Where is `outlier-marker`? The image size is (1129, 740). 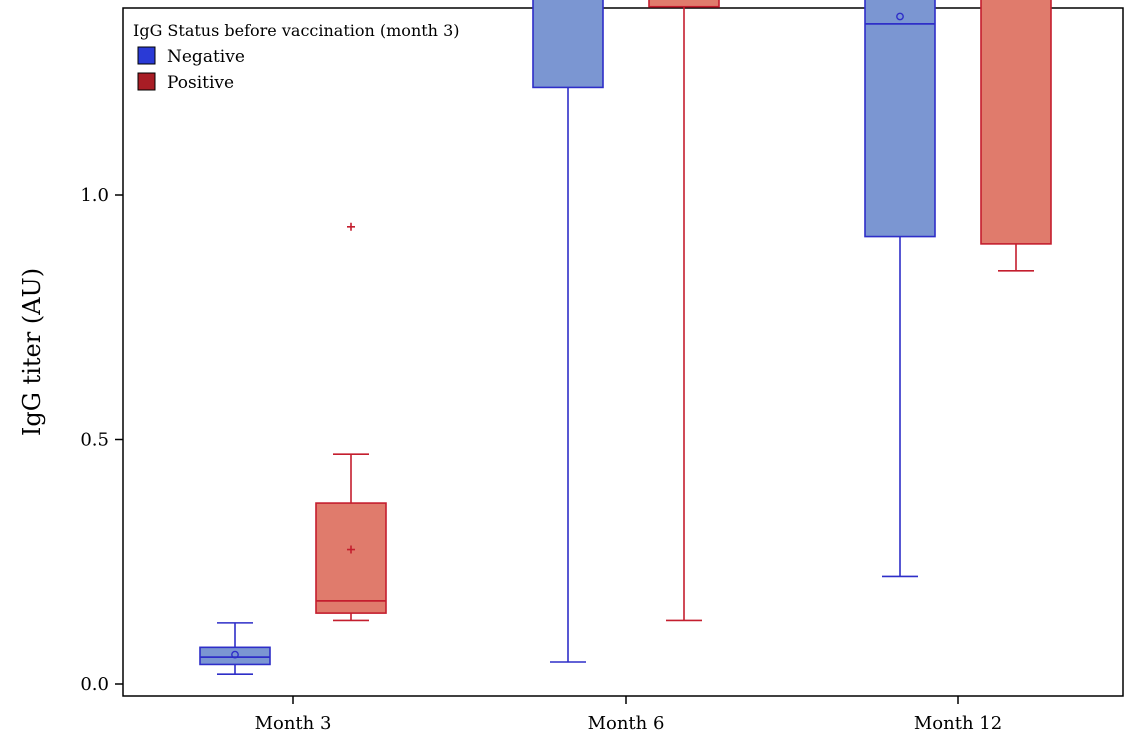 outlier-marker is located at coordinates (351, 226).